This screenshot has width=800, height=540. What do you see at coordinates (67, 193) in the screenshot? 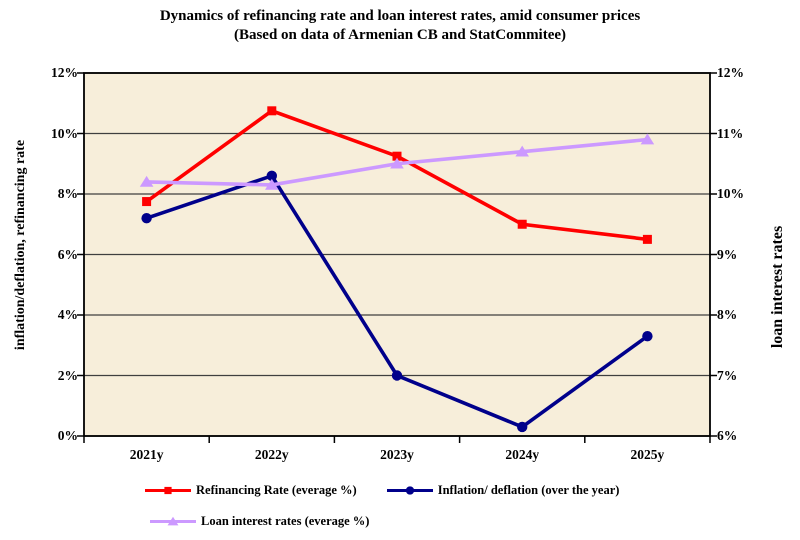
I see `left-axis-tick-label: 8%` at bounding box center [67, 193].